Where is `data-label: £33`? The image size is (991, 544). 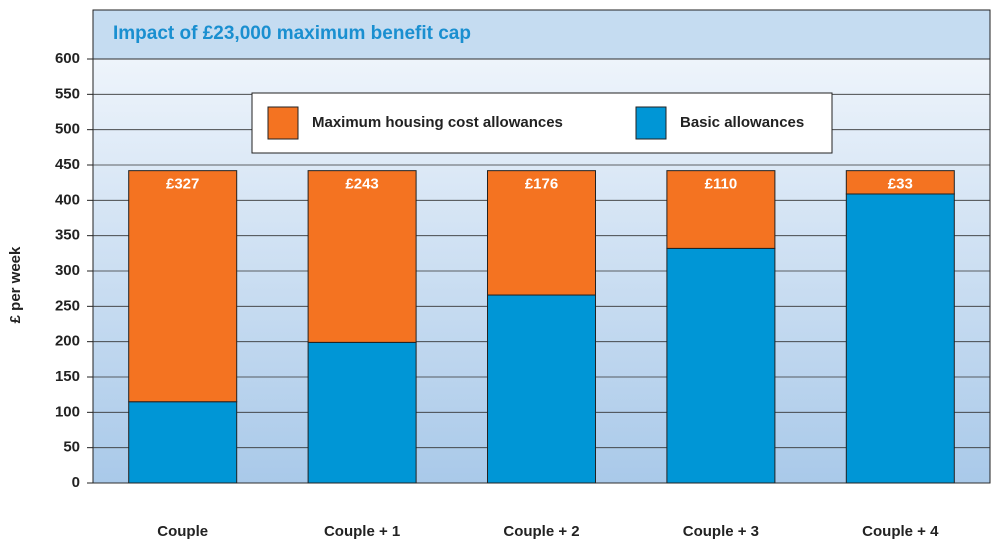 data-label: £33 is located at coordinates (900, 184).